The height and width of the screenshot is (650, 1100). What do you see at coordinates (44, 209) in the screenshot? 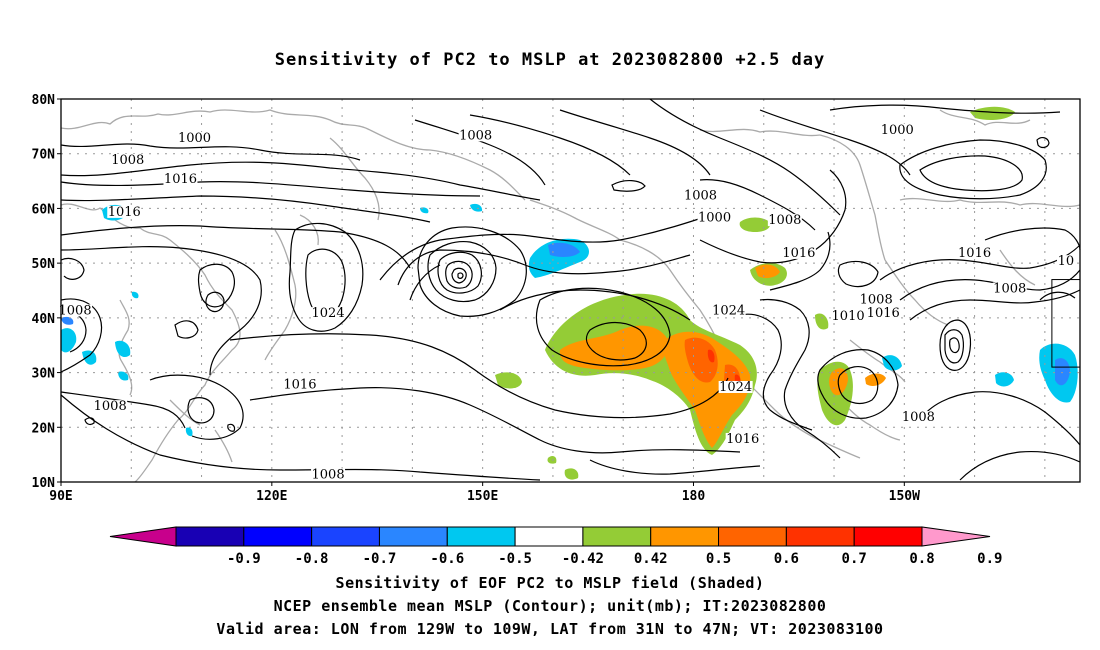
I see `latitude-label: 60N` at bounding box center [44, 209].